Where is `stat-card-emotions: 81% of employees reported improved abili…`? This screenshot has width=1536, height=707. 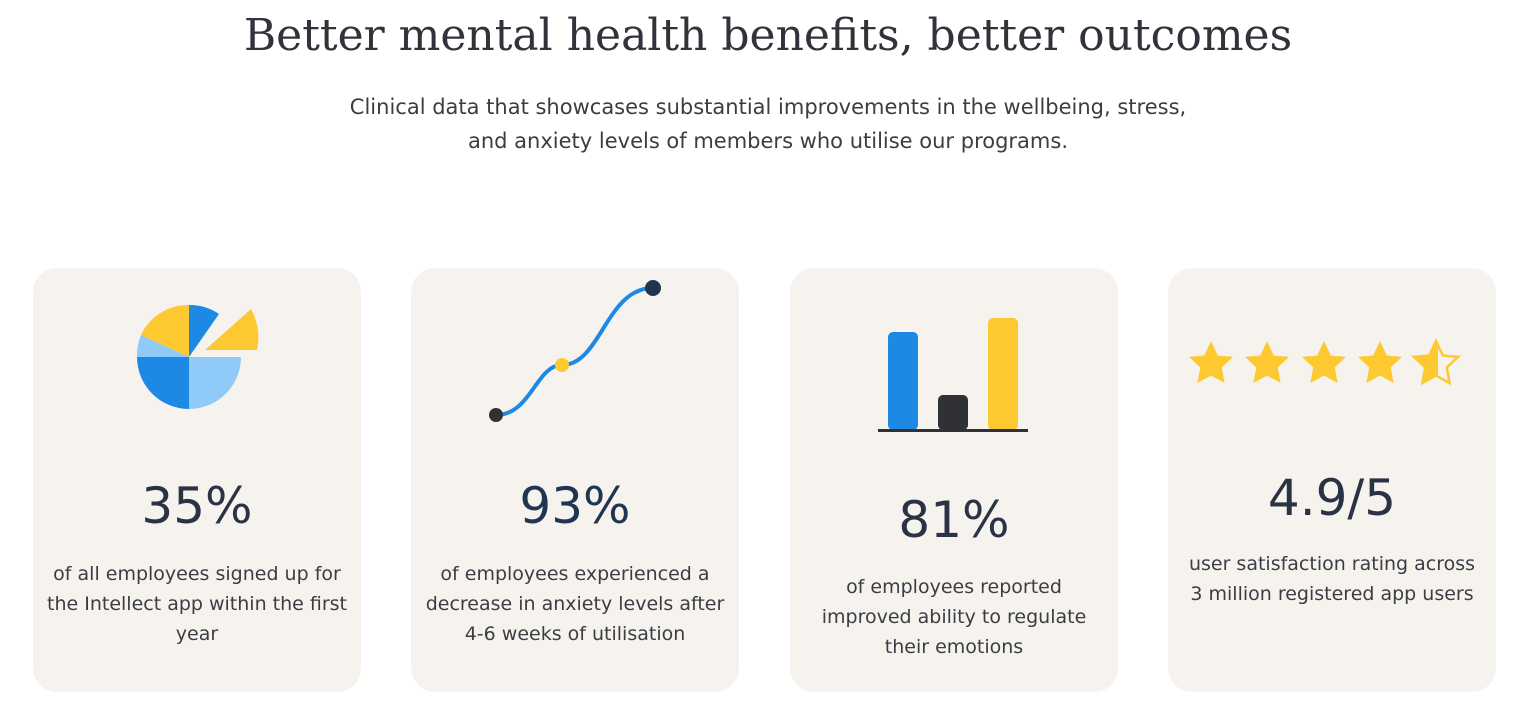 stat-card-emotions: 81% of employees reported improved abili… is located at coordinates (954, 480).